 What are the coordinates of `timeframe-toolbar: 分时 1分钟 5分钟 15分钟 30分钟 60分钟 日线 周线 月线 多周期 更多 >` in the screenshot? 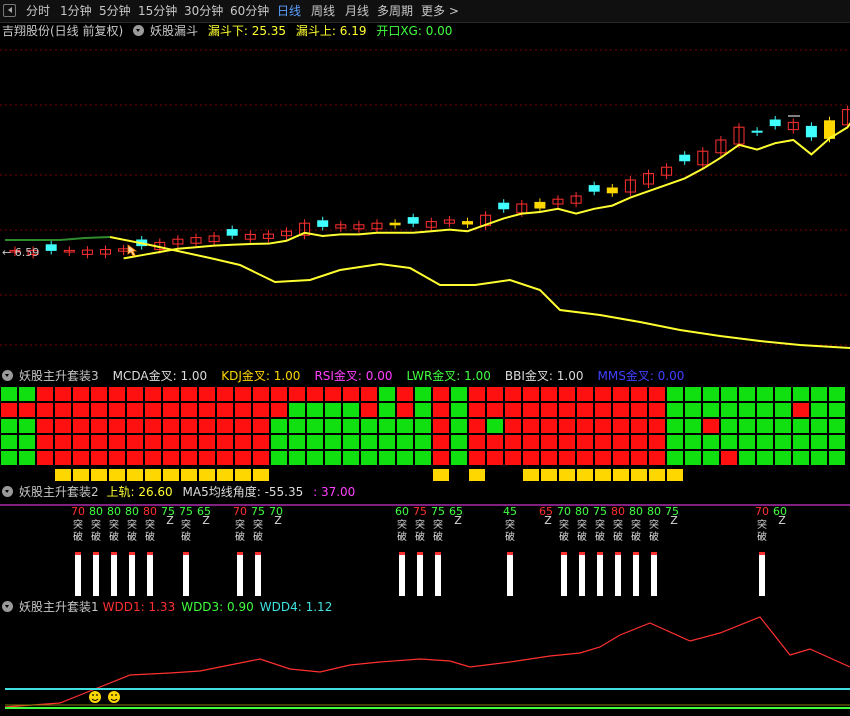 It's located at (425, 11).